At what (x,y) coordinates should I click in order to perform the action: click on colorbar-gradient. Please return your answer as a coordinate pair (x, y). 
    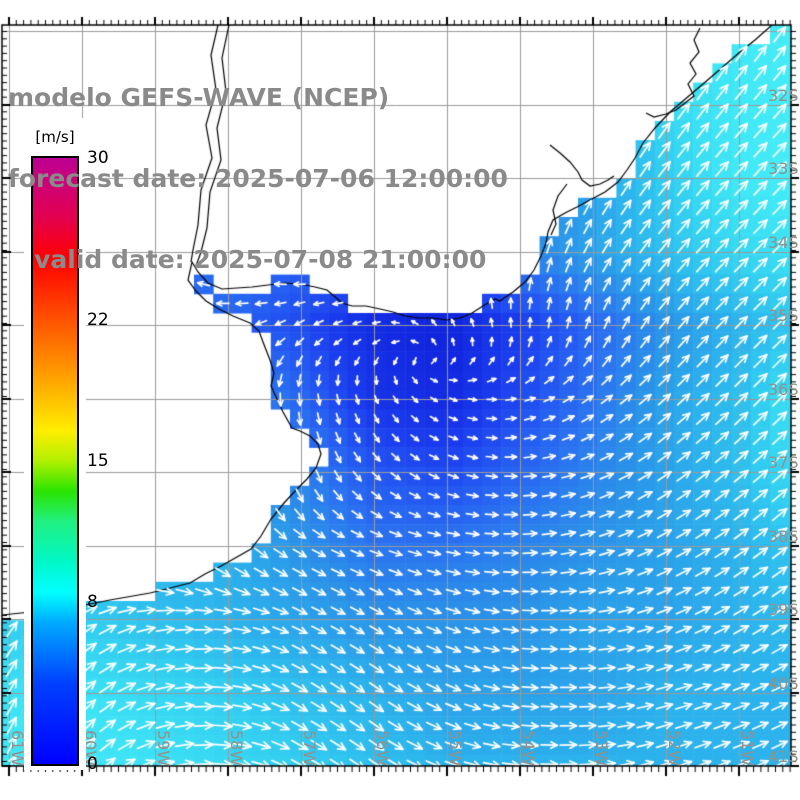
    Looking at the image, I should click on (55, 461).